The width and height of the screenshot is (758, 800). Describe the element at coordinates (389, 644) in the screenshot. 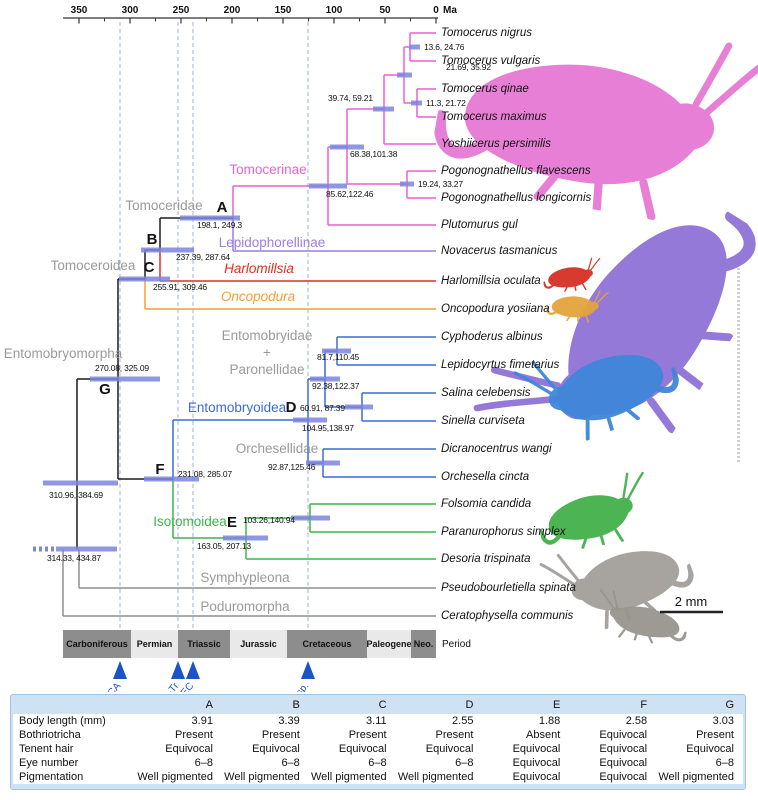

I see `period-name: Paleogene` at that location.